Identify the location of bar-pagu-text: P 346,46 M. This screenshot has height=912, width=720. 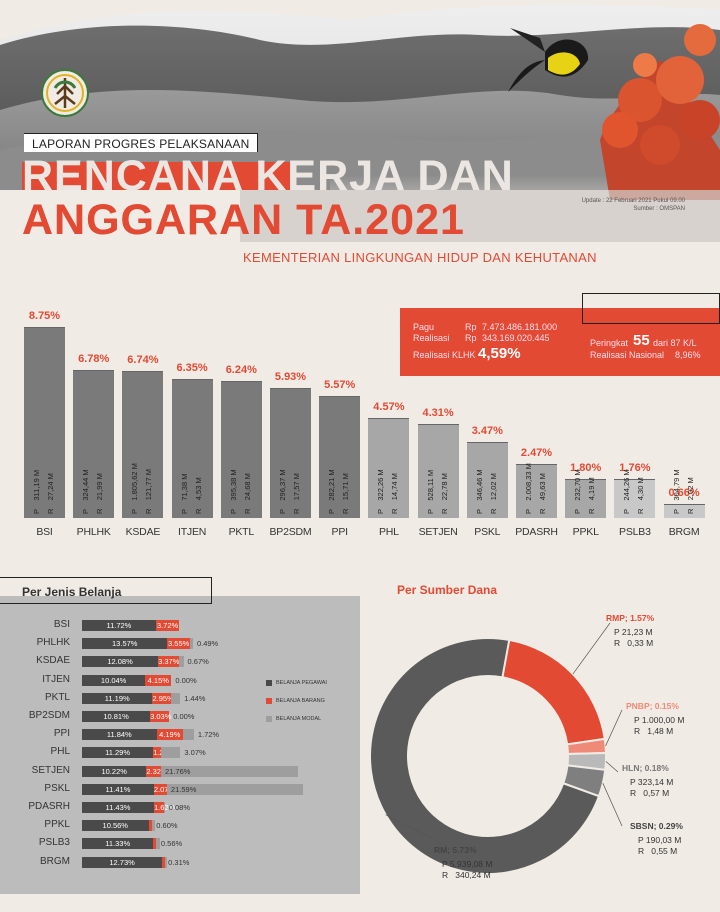
(479, 491).